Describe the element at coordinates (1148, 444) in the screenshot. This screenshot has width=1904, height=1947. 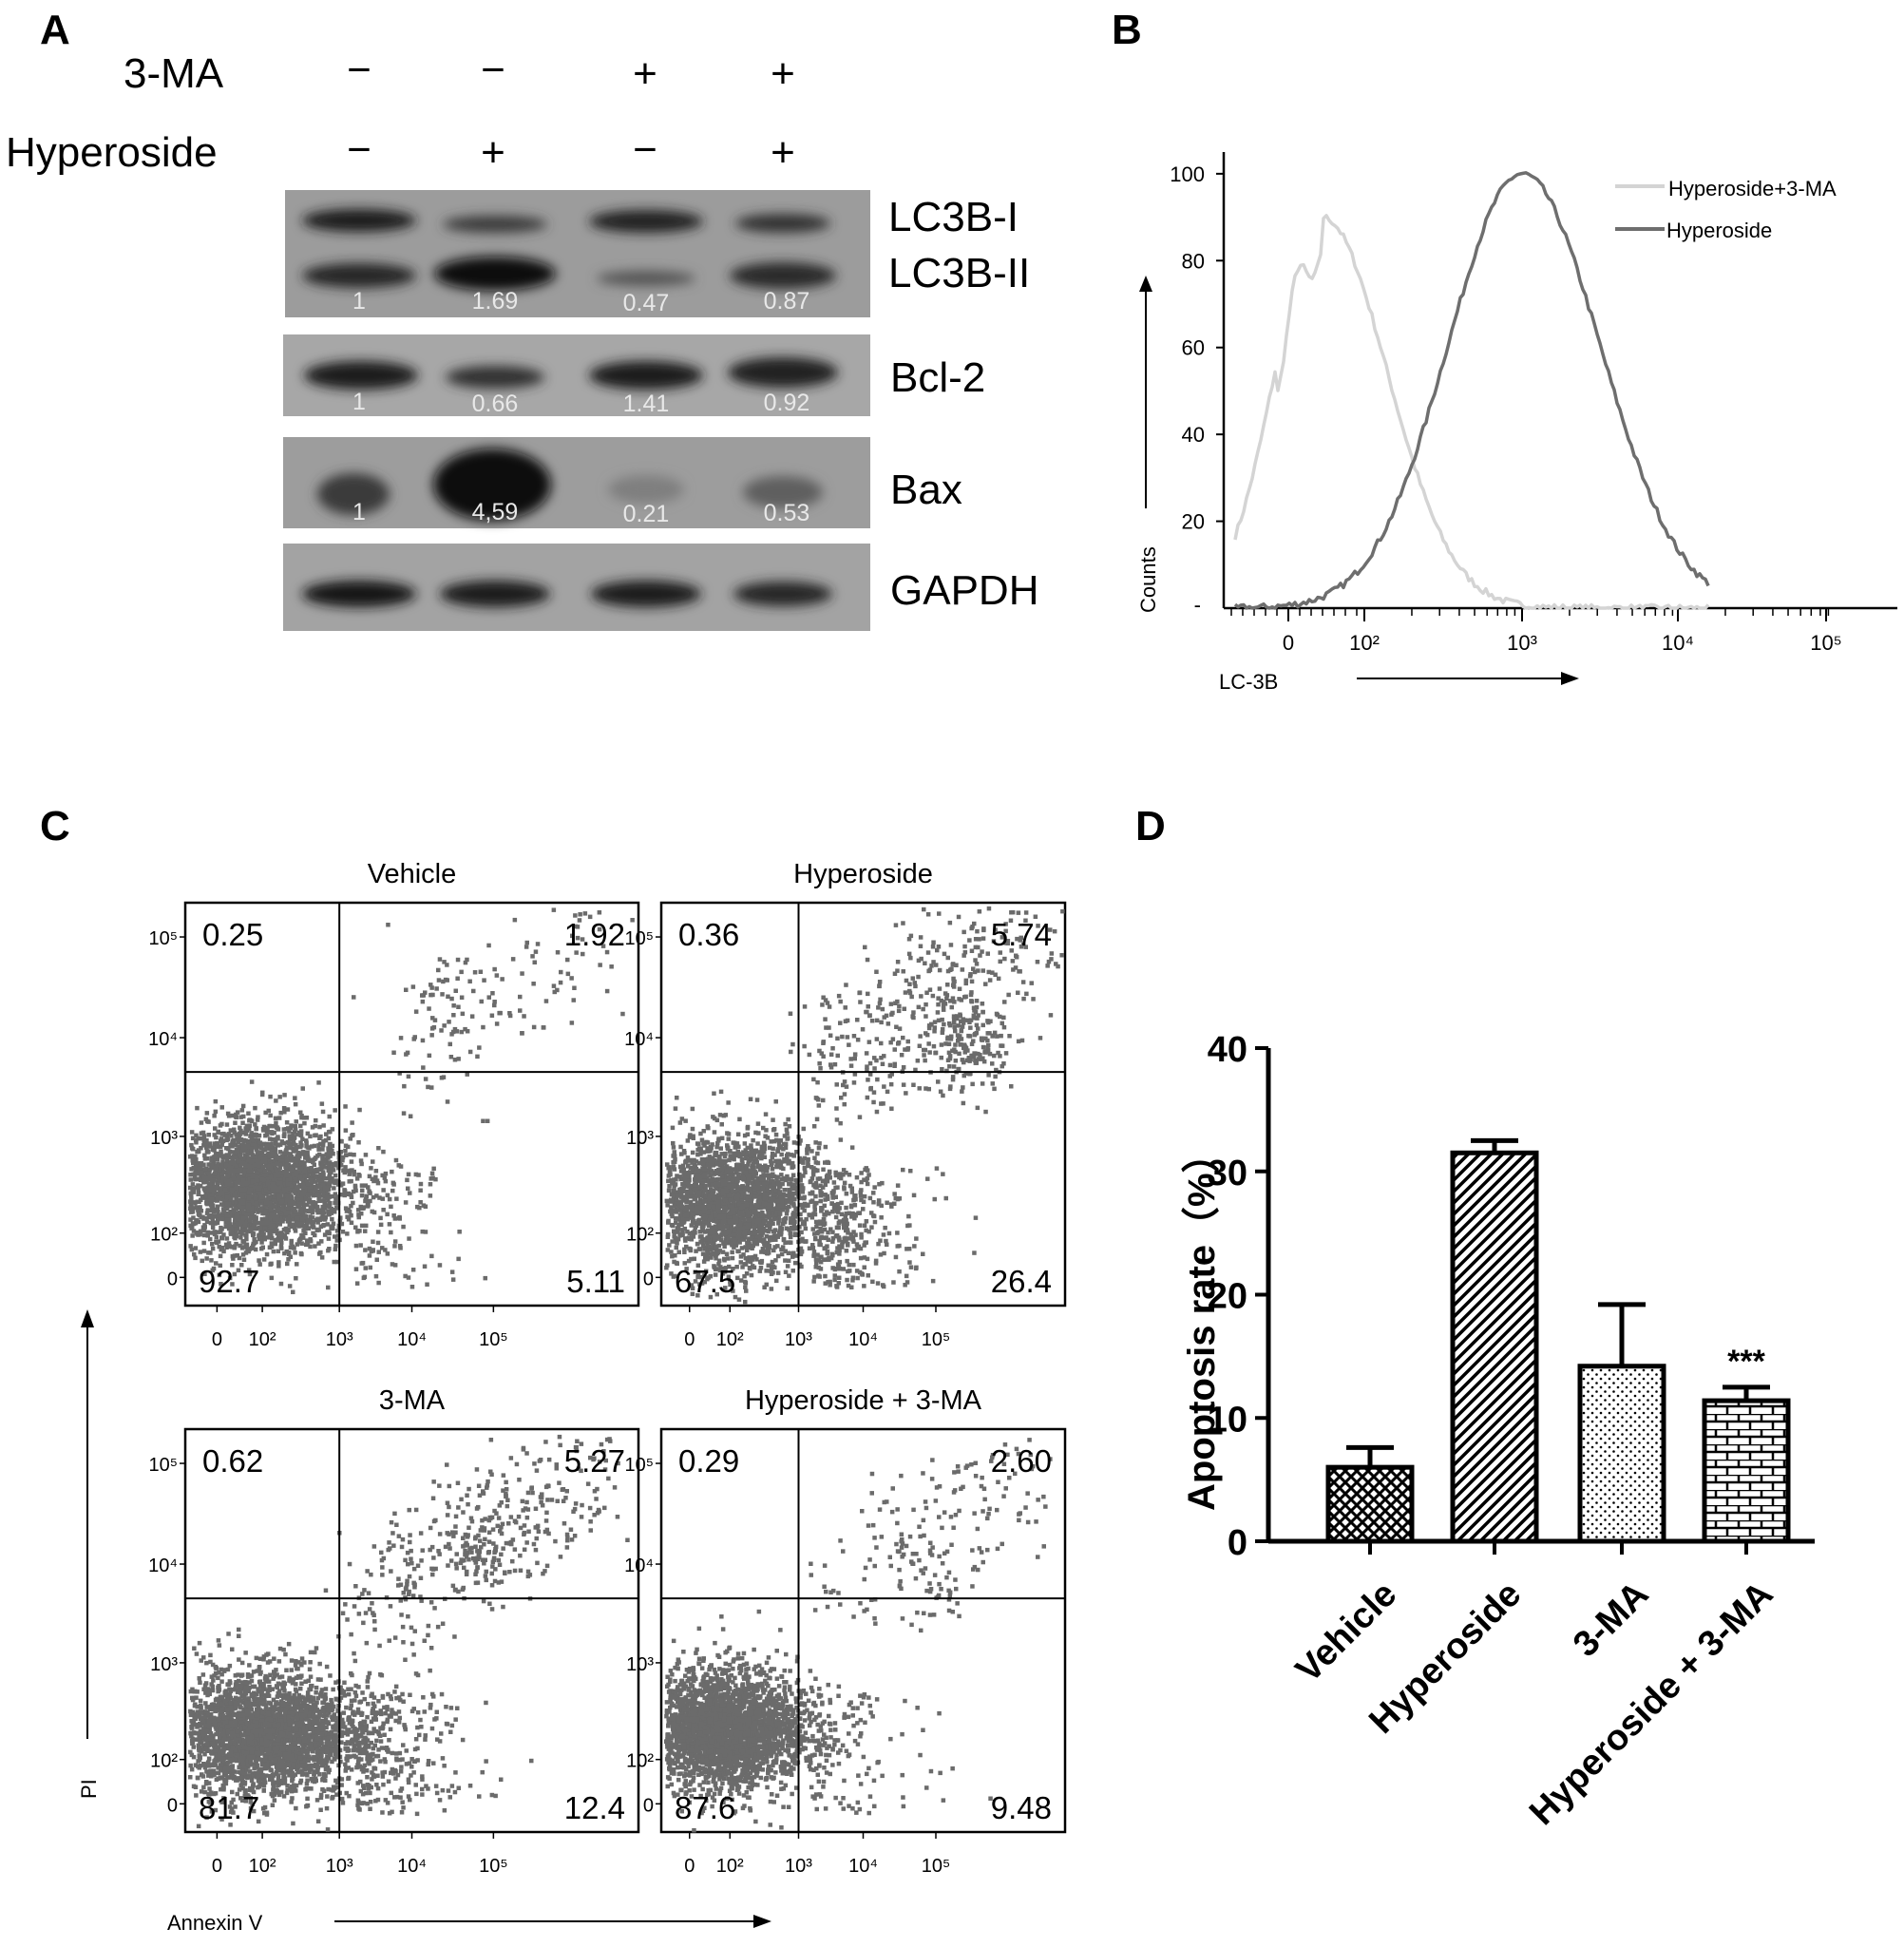
I see `histogram-y-axis-label-group: Counts` at that location.